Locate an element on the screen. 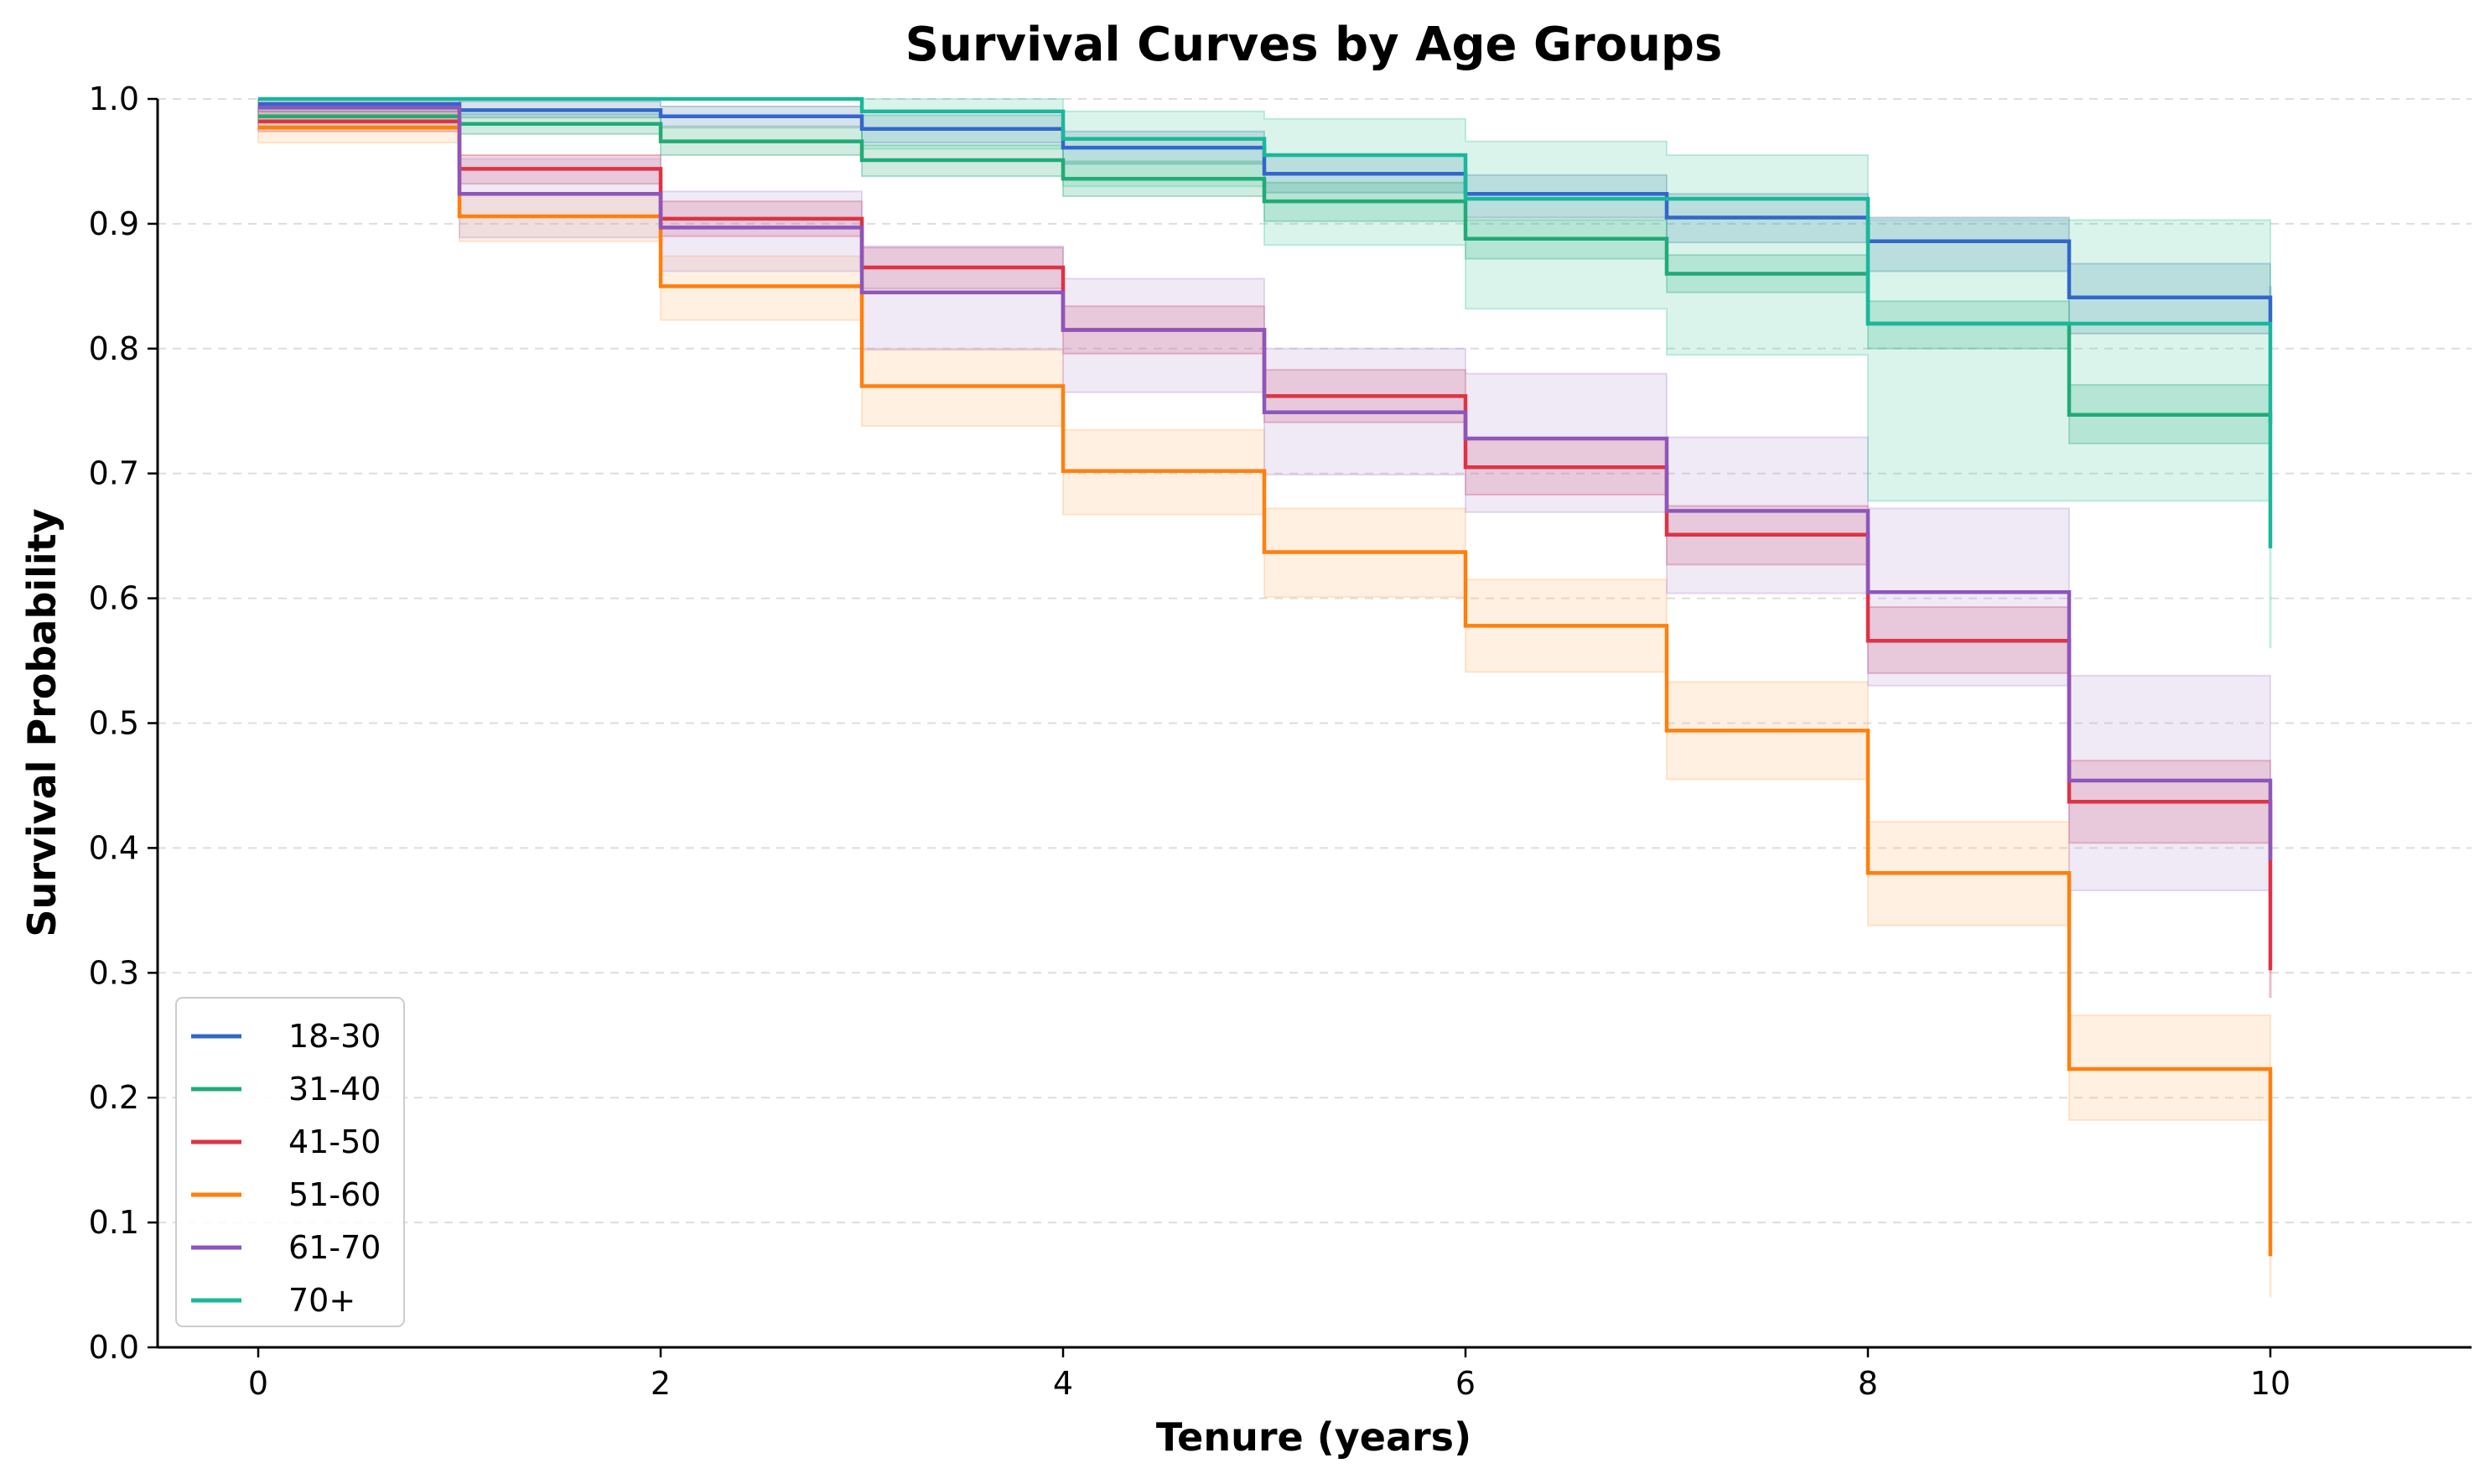 The height and width of the screenshot is (1484, 2490). y-tick-label-8: 0.8 is located at coordinates (114, 348).